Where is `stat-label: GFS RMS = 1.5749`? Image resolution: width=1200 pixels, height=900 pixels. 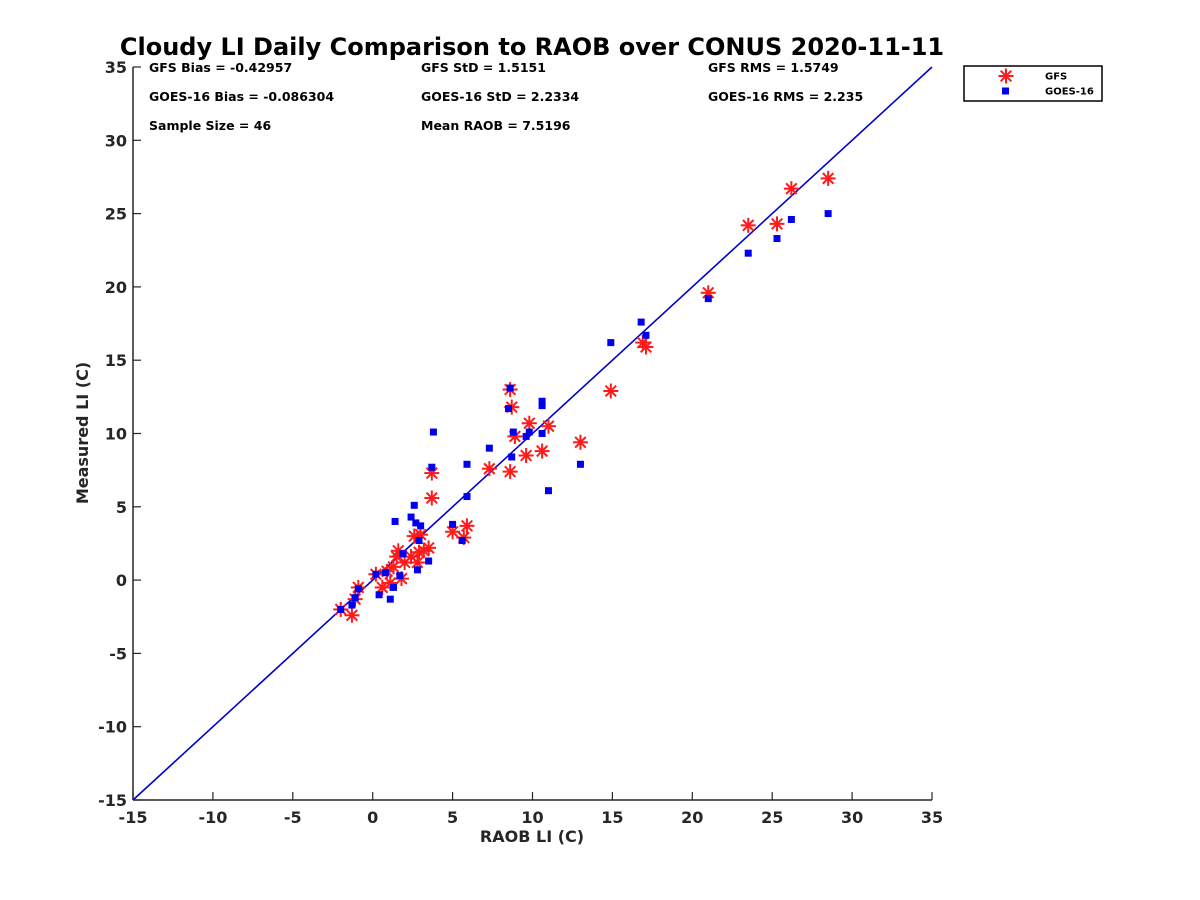 stat-label: GFS RMS = 1.5749 is located at coordinates (773, 67).